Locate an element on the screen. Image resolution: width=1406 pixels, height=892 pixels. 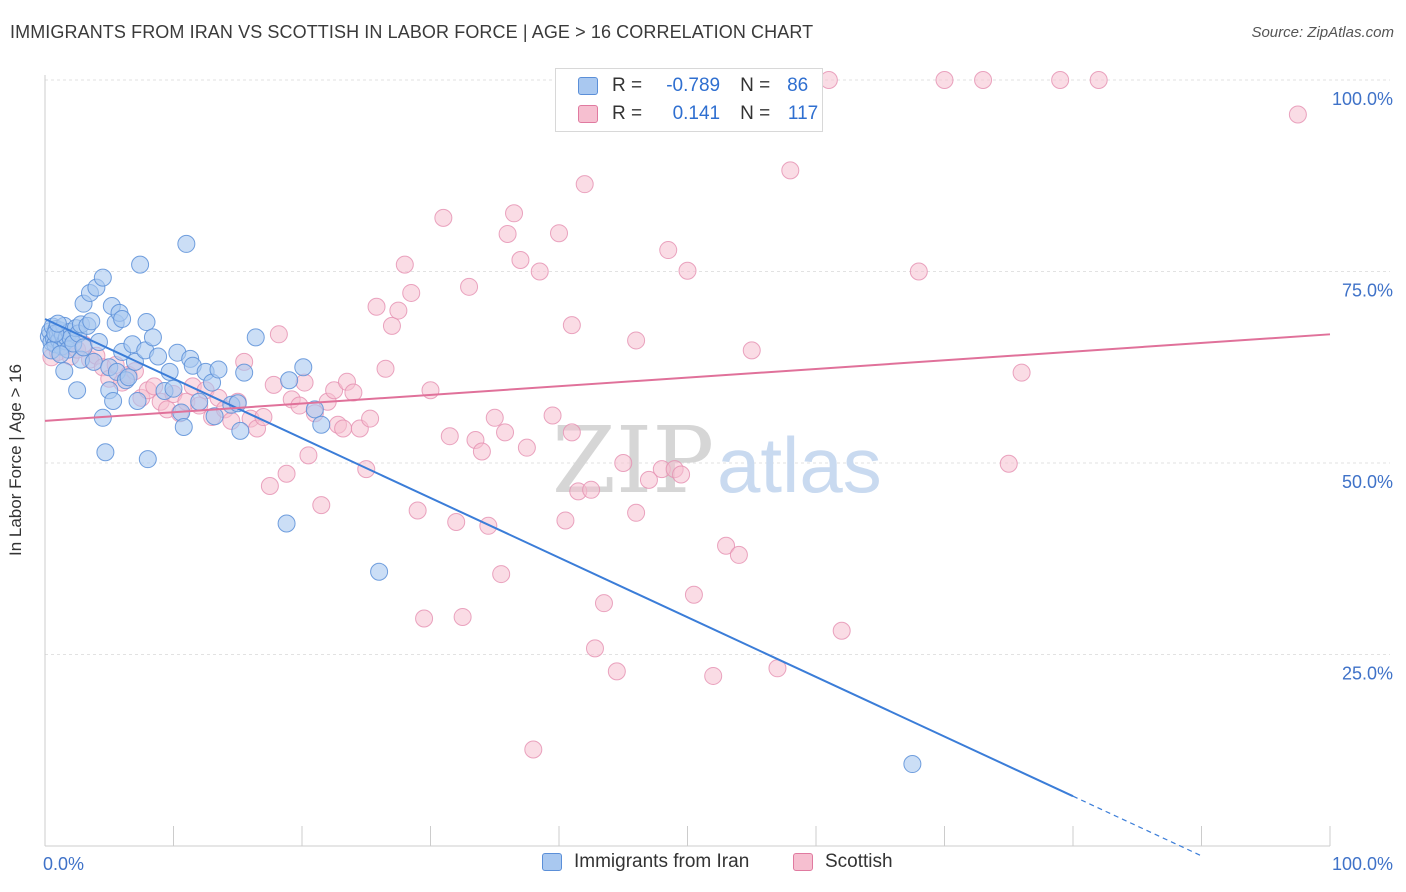
iran-legend-swatch is located at coordinates (552, 862).